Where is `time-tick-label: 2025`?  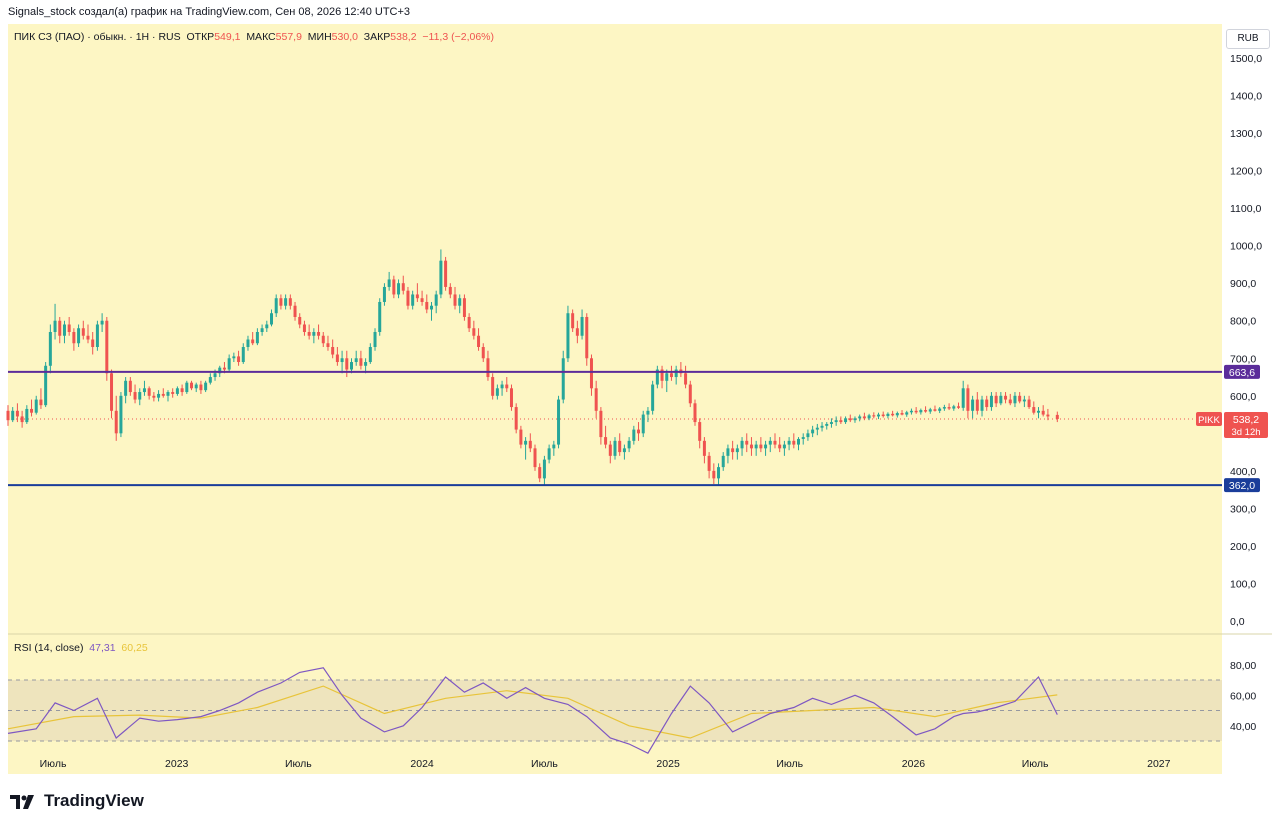 time-tick-label: 2025 is located at coordinates (668, 764).